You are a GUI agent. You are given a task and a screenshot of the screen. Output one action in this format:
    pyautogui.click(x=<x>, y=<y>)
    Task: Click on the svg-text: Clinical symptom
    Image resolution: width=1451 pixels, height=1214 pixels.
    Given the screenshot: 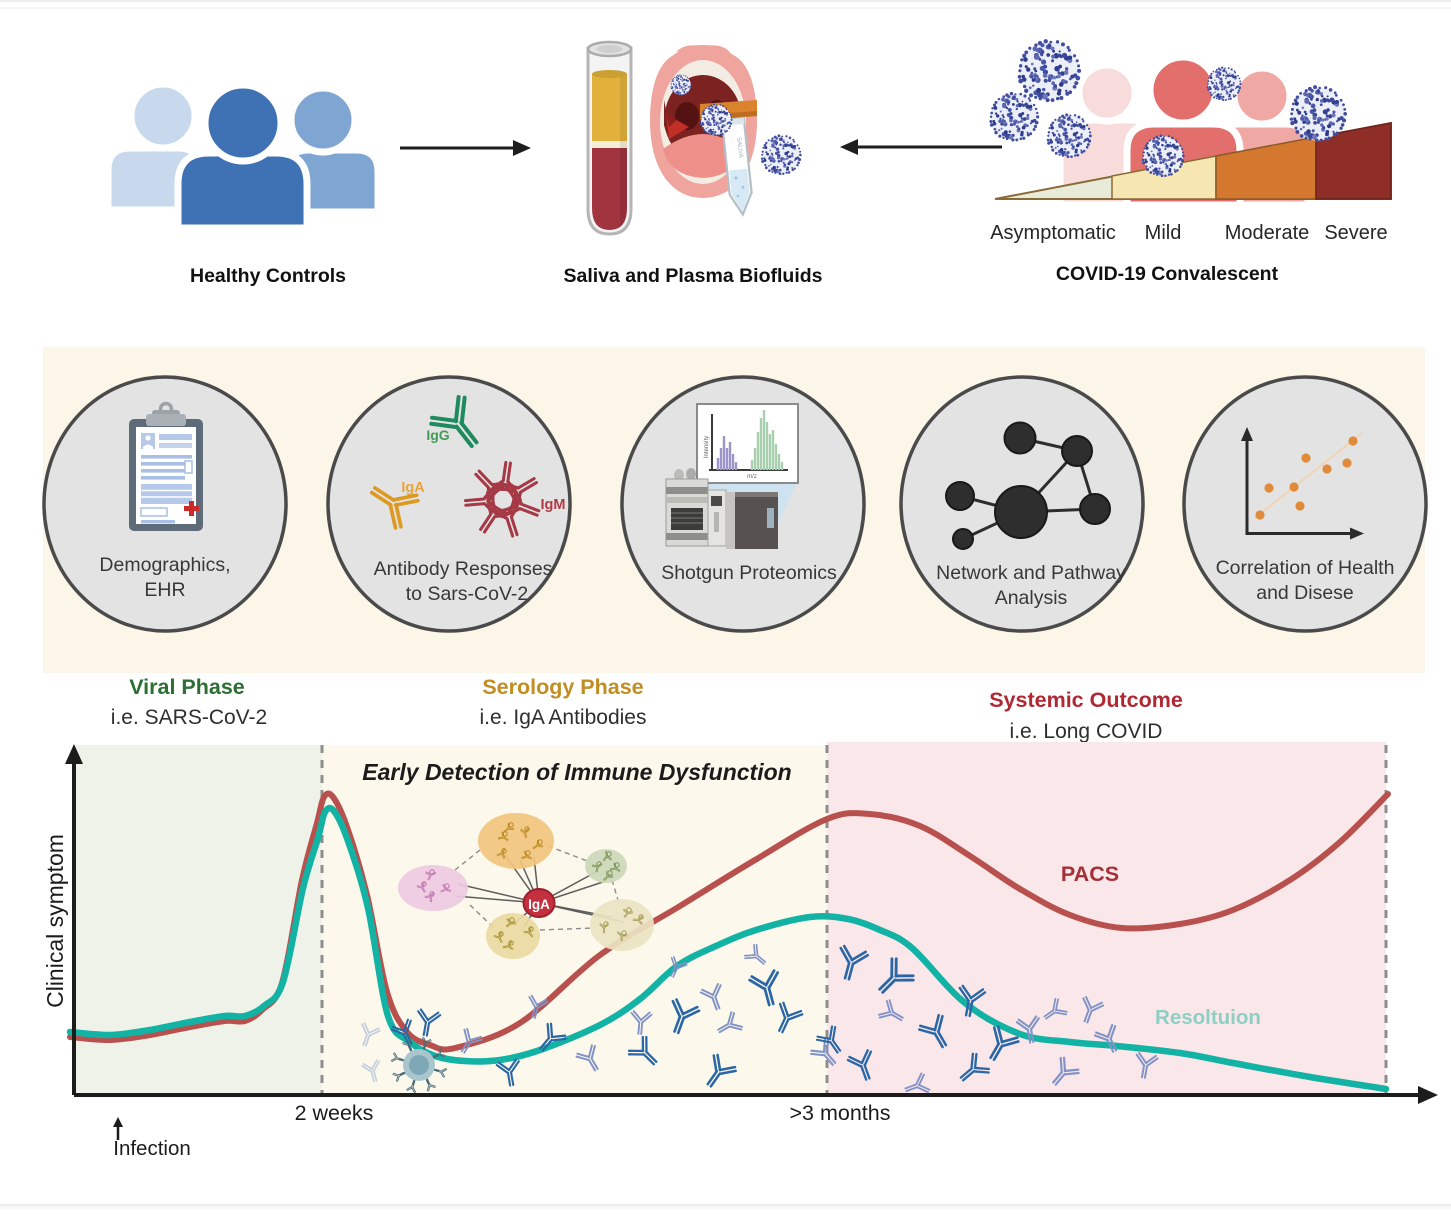 What is the action you would take?
    pyautogui.click(x=55, y=921)
    